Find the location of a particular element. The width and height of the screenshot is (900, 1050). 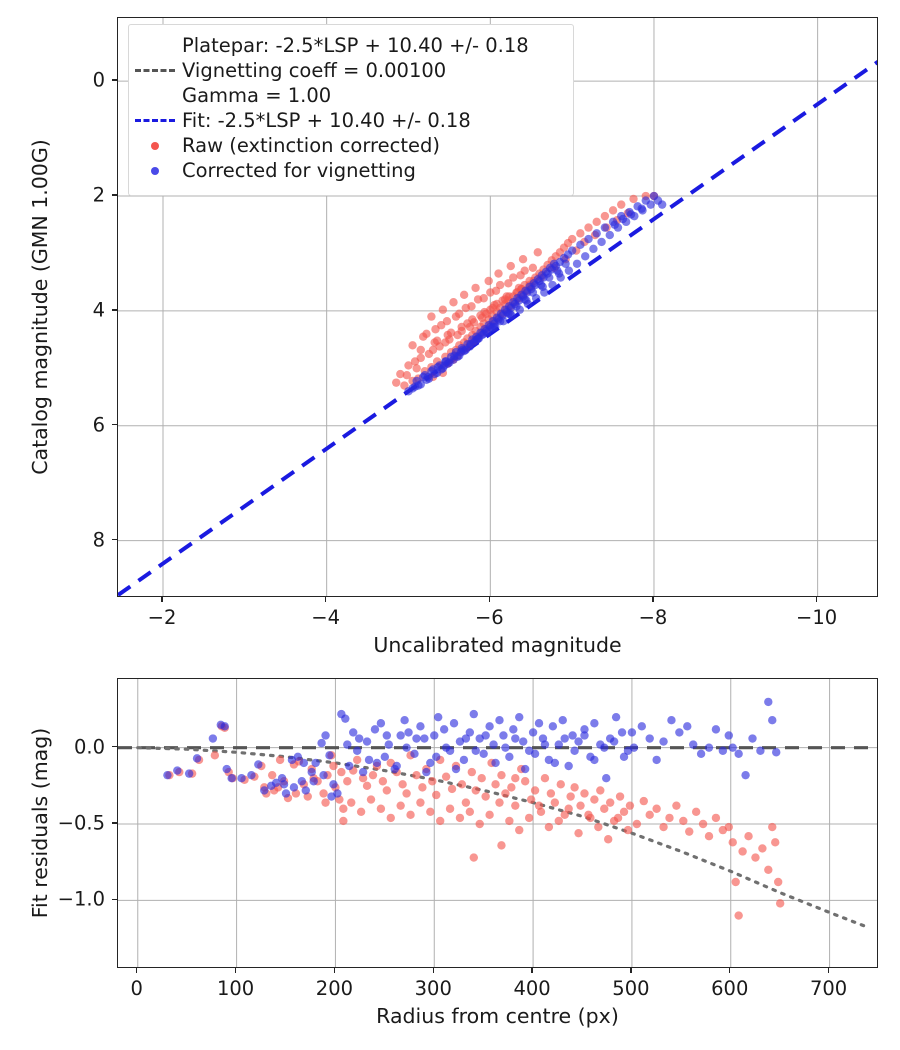

x-tick-label: 200 is located at coordinates (334, 988).